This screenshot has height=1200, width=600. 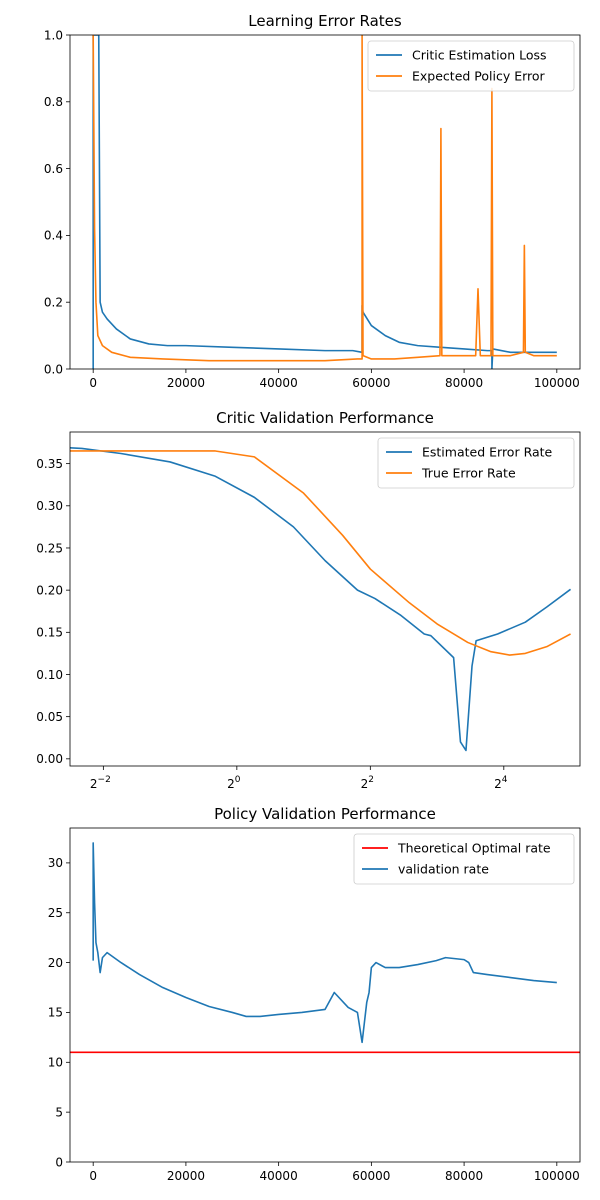 What do you see at coordinates (49, 548) in the screenshot?
I see `y-tick-label: 0.25` at bounding box center [49, 548].